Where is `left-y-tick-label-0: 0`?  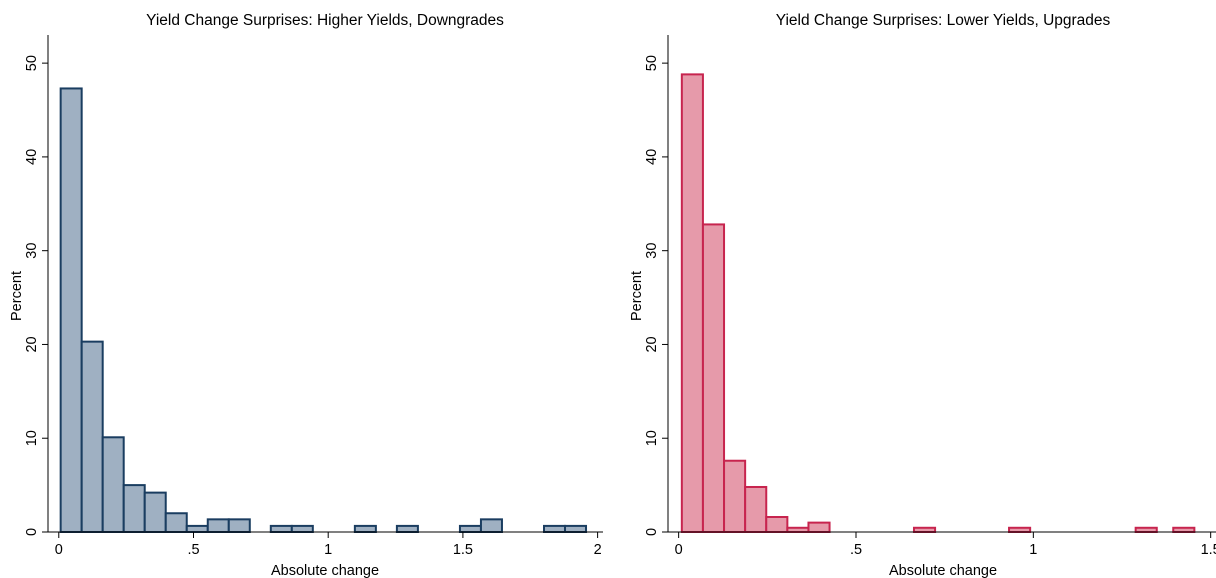
left-y-tick-label-0: 0 is located at coordinates (32, 532).